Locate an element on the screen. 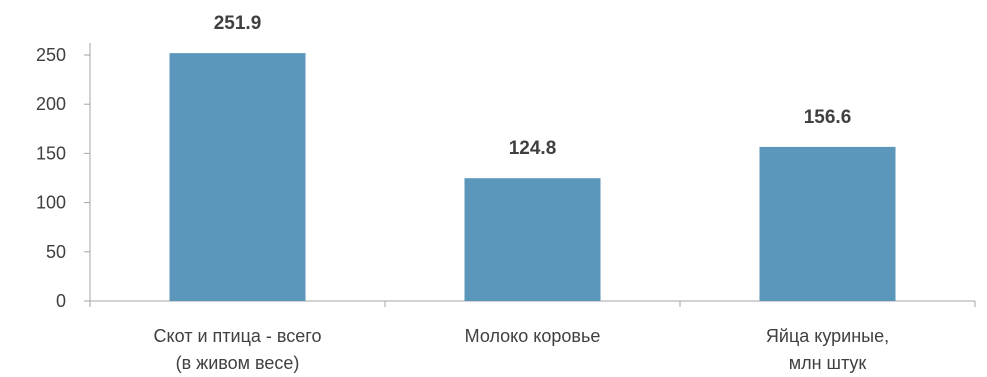 Image resolution: width=987 pixels, height=377 pixels. y-tick-label: 0 is located at coordinates (61, 301).